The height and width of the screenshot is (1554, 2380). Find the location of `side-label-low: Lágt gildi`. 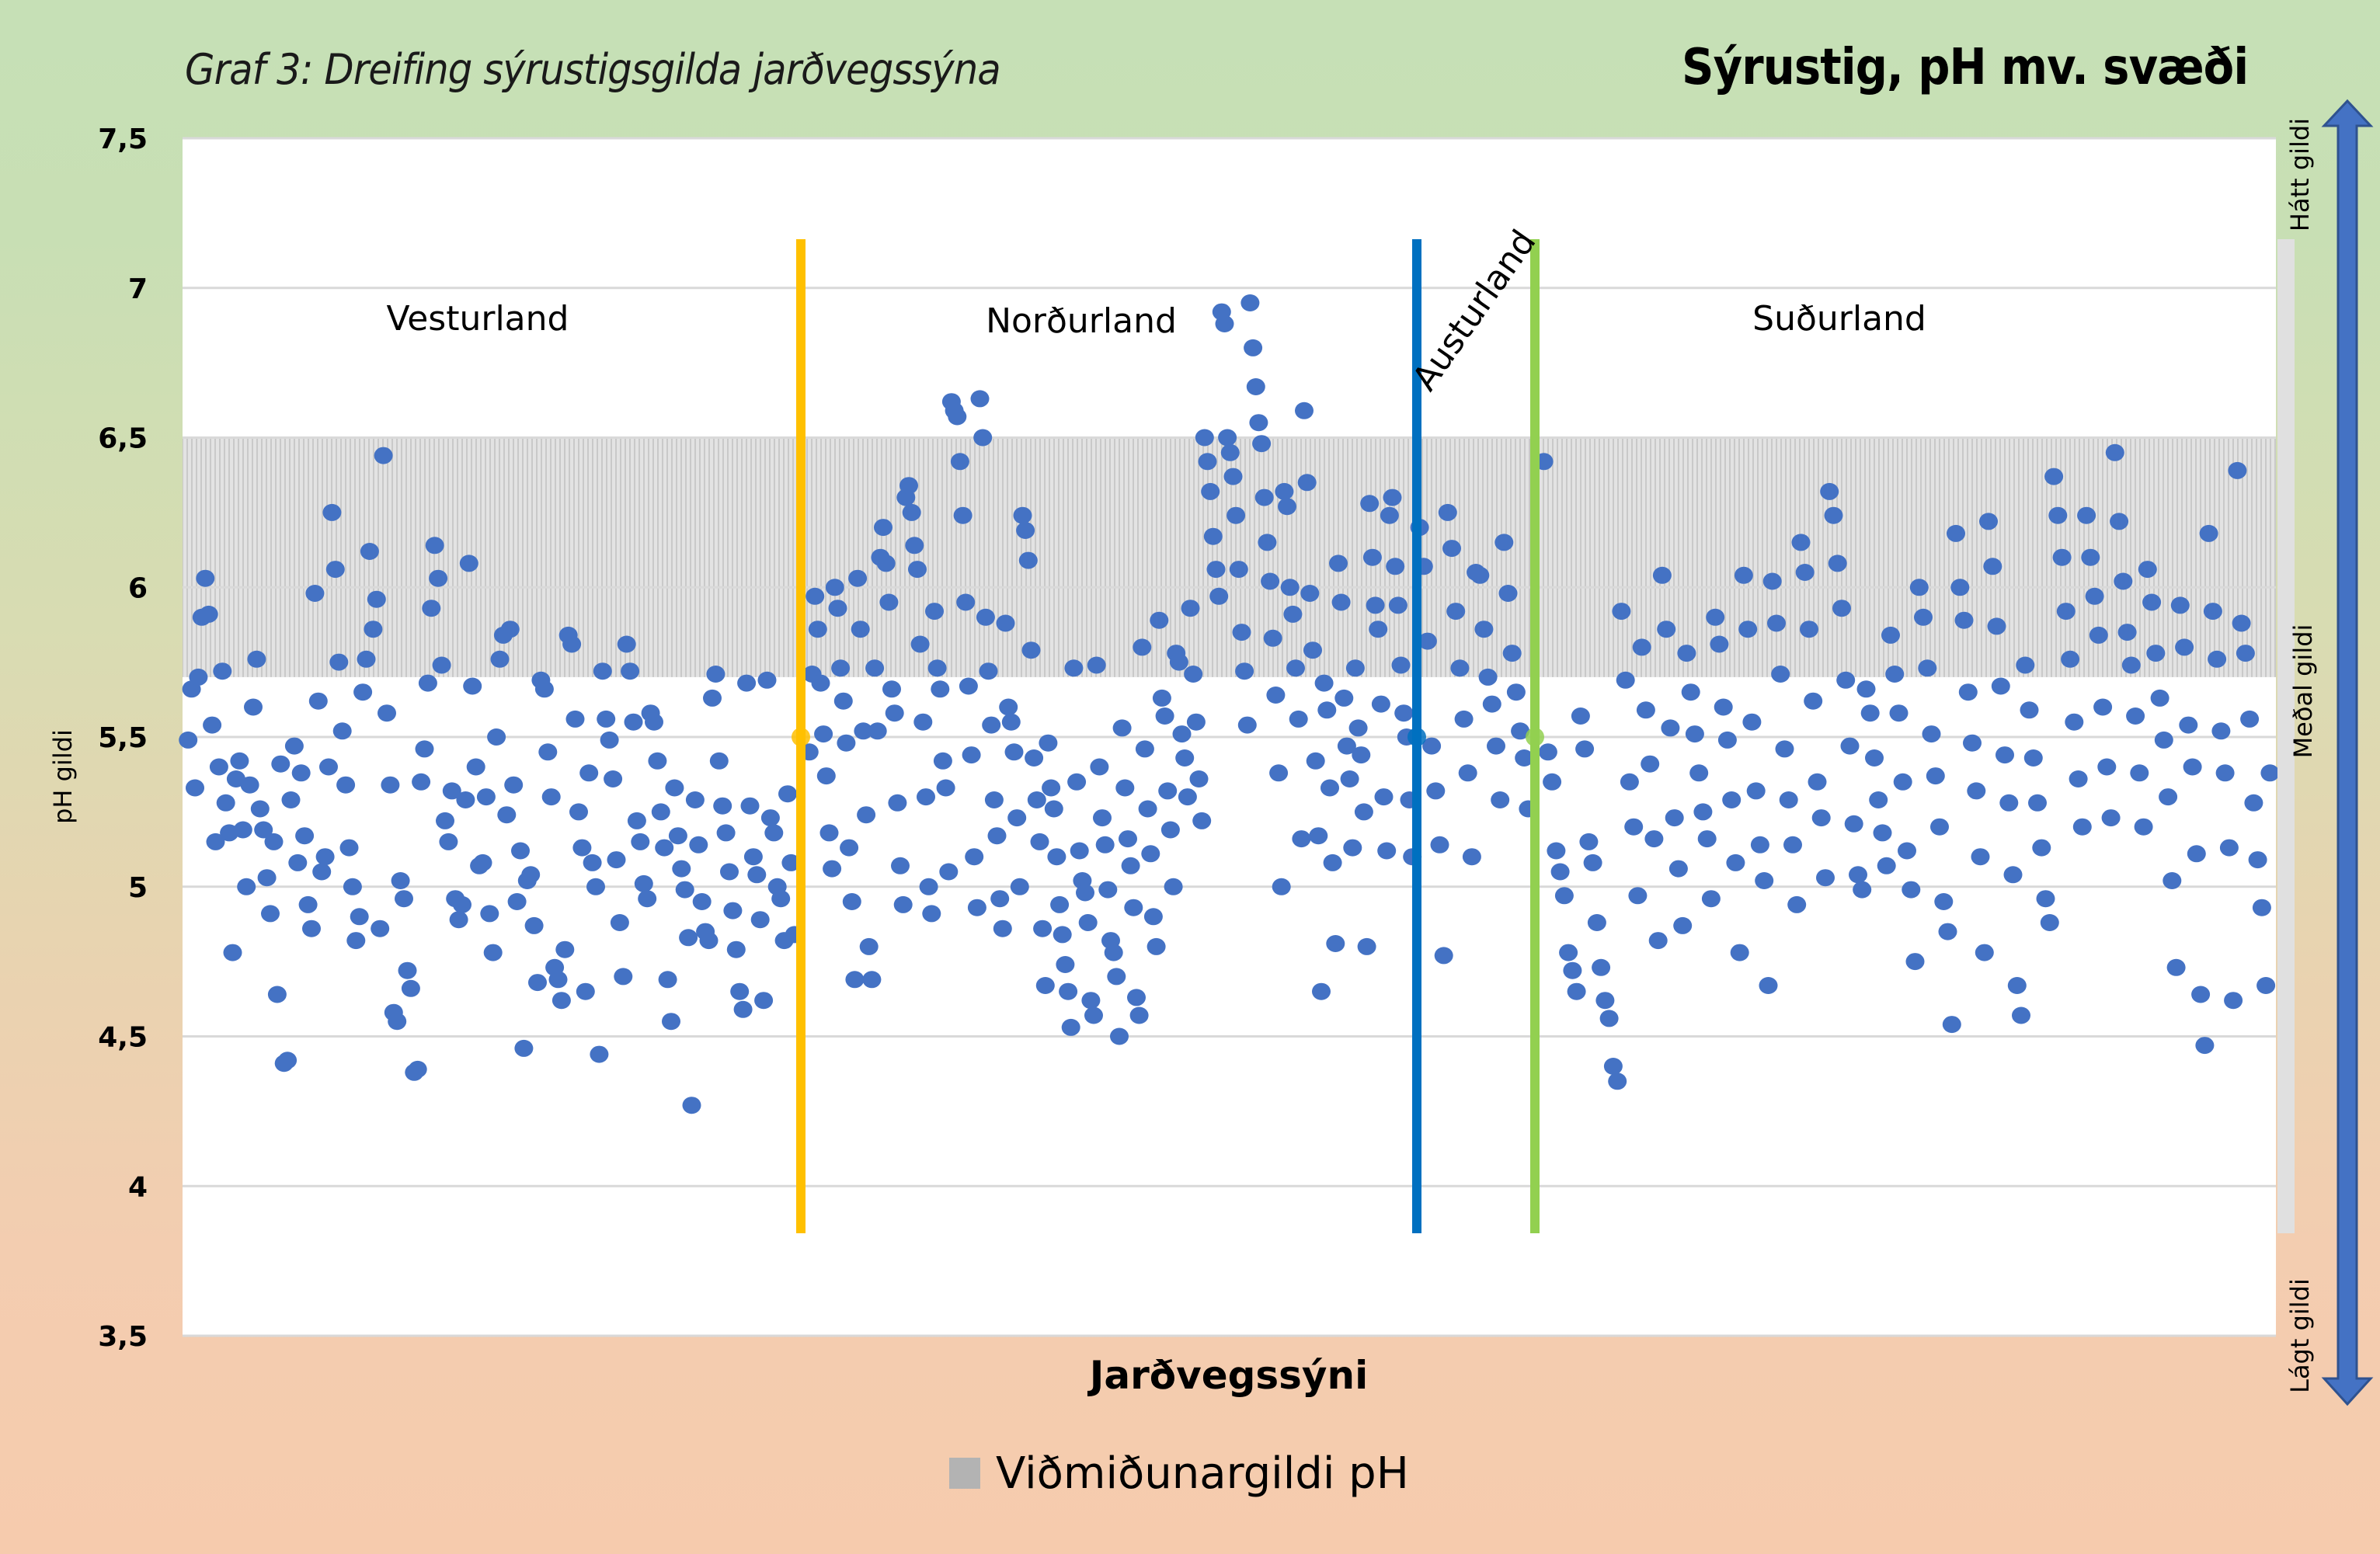

side-label-low: Lágt gildi is located at coordinates (2300, 1335).